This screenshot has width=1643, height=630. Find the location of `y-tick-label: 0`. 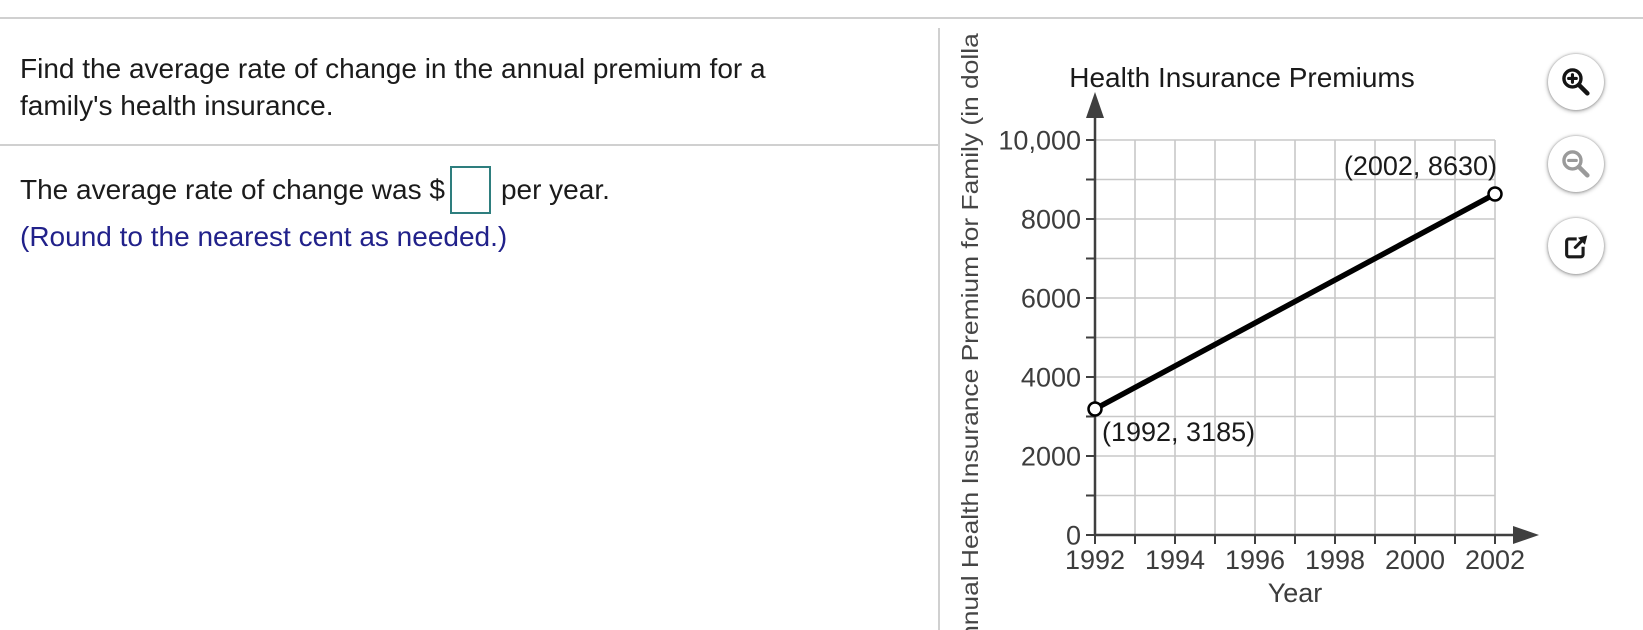

y-tick-label: 0 is located at coordinates (1073, 535).